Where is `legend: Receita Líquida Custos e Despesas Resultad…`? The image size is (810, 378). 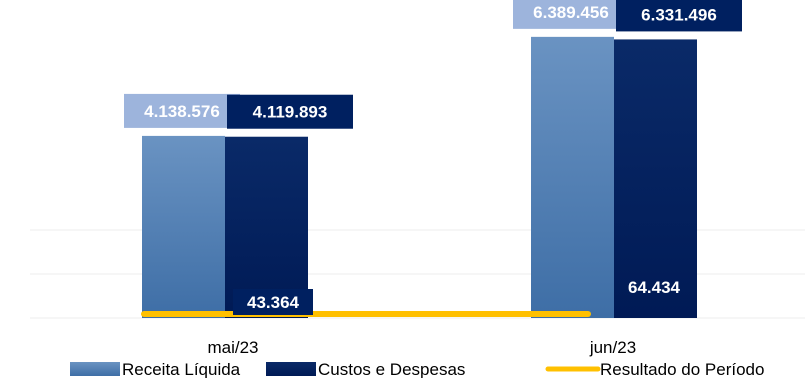 legend: Receita Líquida Custos e Despesas Resultad… is located at coordinates (417, 369).